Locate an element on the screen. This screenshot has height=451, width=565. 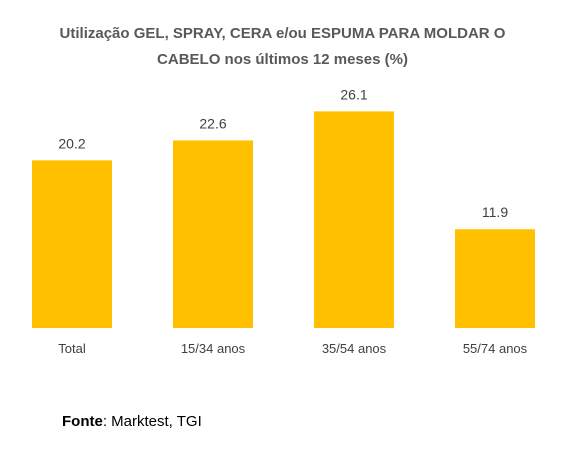
bar-15-34-anos is located at coordinates (213, 234).